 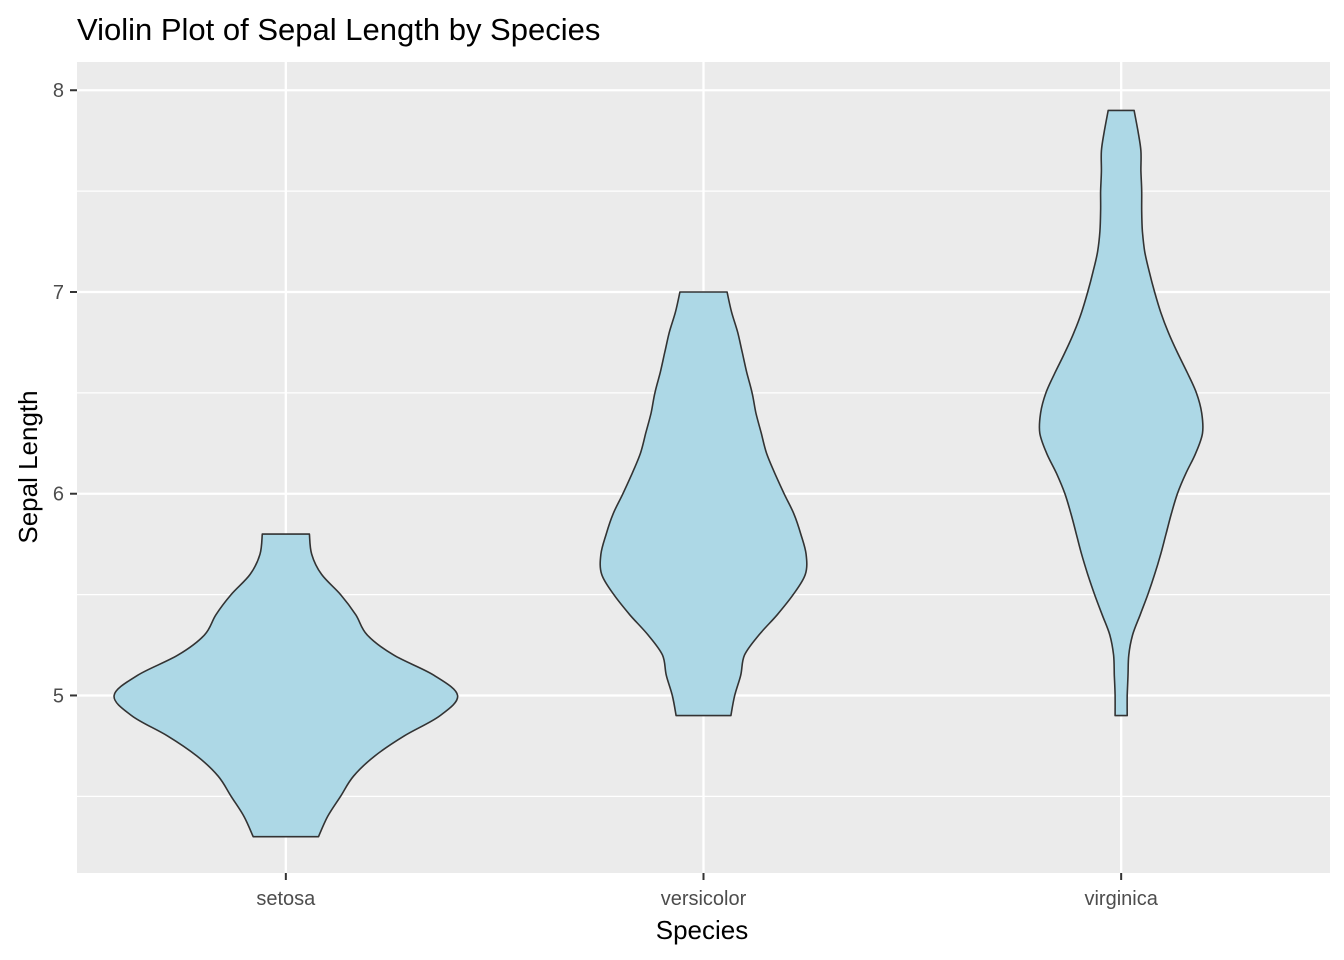 I want to click on y-tick-label: 6, so click(x=58, y=495).